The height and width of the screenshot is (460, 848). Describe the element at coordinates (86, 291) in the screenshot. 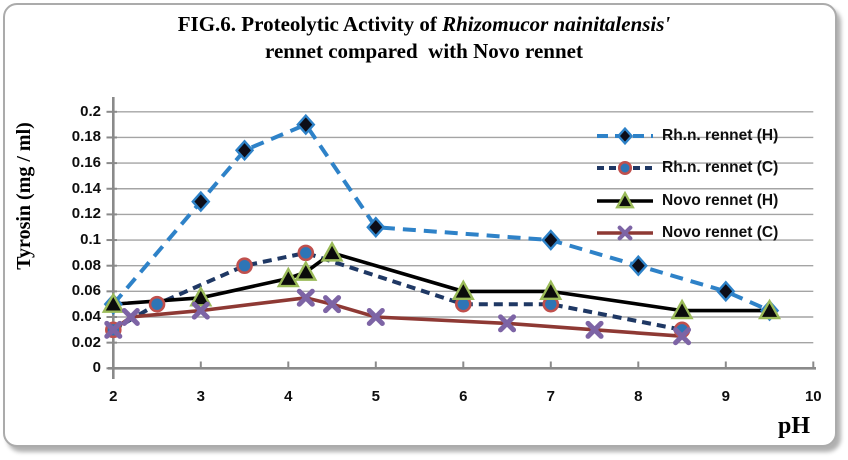

I see `y-tick-label: 0.06` at that location.